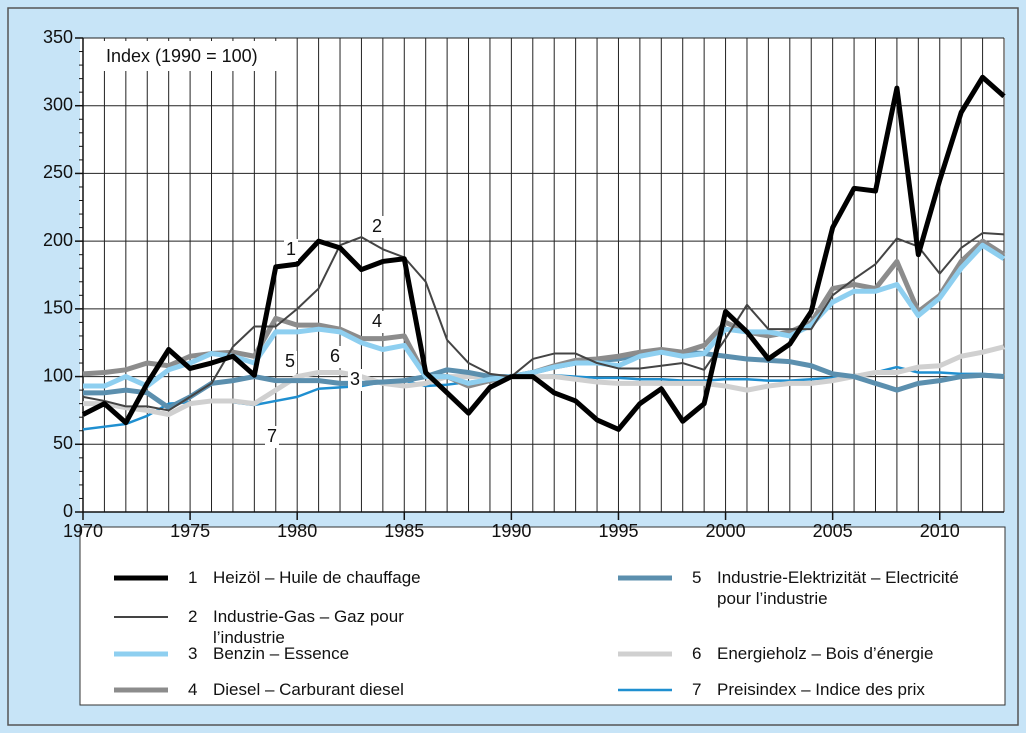 The image size is (1026, 733). I want to click on title-box, so click(193, 56).